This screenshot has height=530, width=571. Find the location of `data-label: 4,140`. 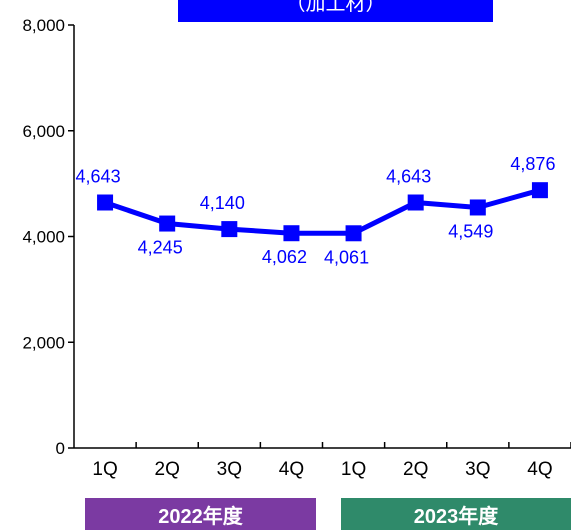

data-label: 4,140 is located at coordinates (222, 203).